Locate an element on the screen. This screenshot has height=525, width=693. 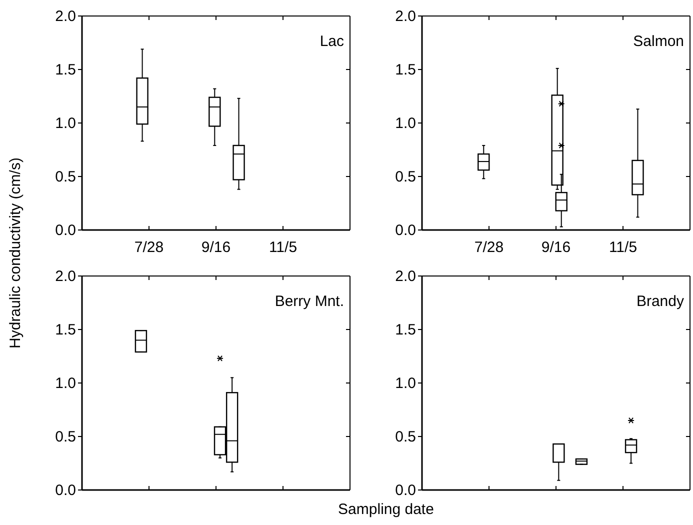
text: Salmon is located at coordinates (658, 41).